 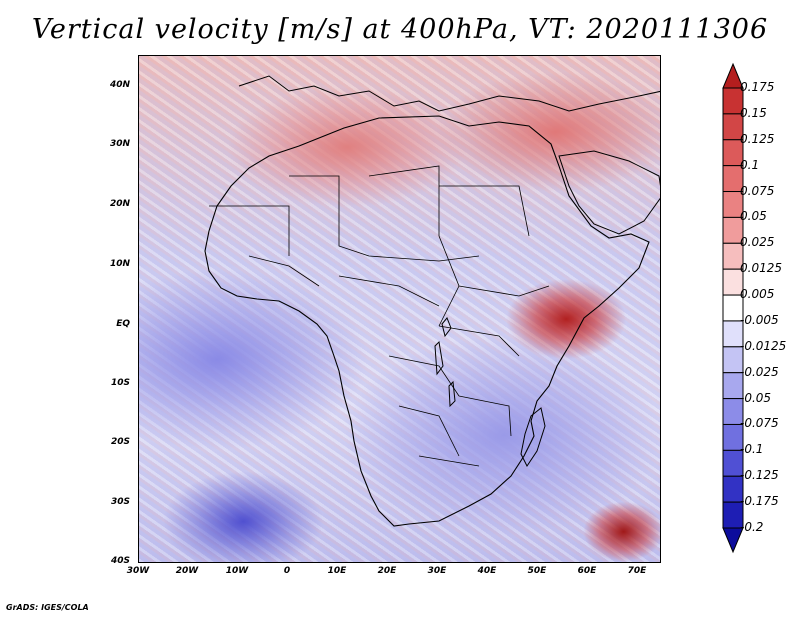 What do you see at coordinates (237, 571) in the screenshot?
I see `lon-label-10w: 10W` at bounding box center [237, 571].